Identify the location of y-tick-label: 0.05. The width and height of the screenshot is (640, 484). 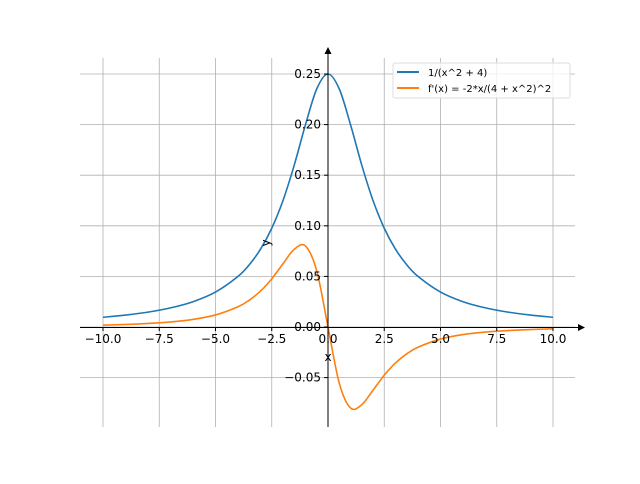
(307, 276).